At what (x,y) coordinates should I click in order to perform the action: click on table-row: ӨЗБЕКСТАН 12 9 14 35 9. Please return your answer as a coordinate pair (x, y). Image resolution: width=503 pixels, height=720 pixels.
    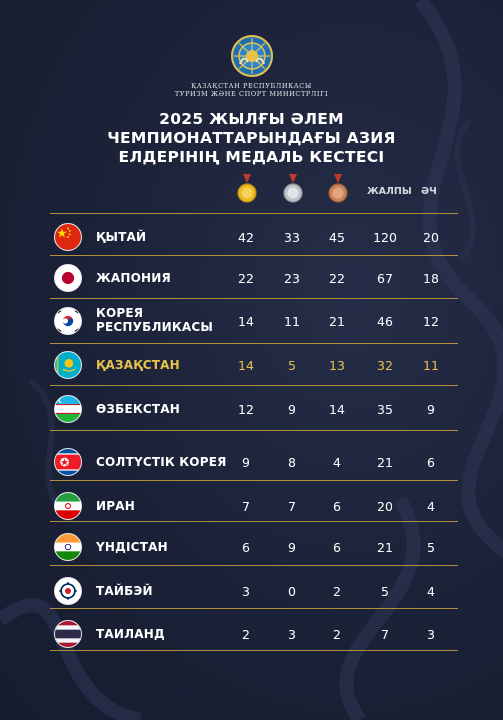
    Looking at the image, I should click on (251, 409).